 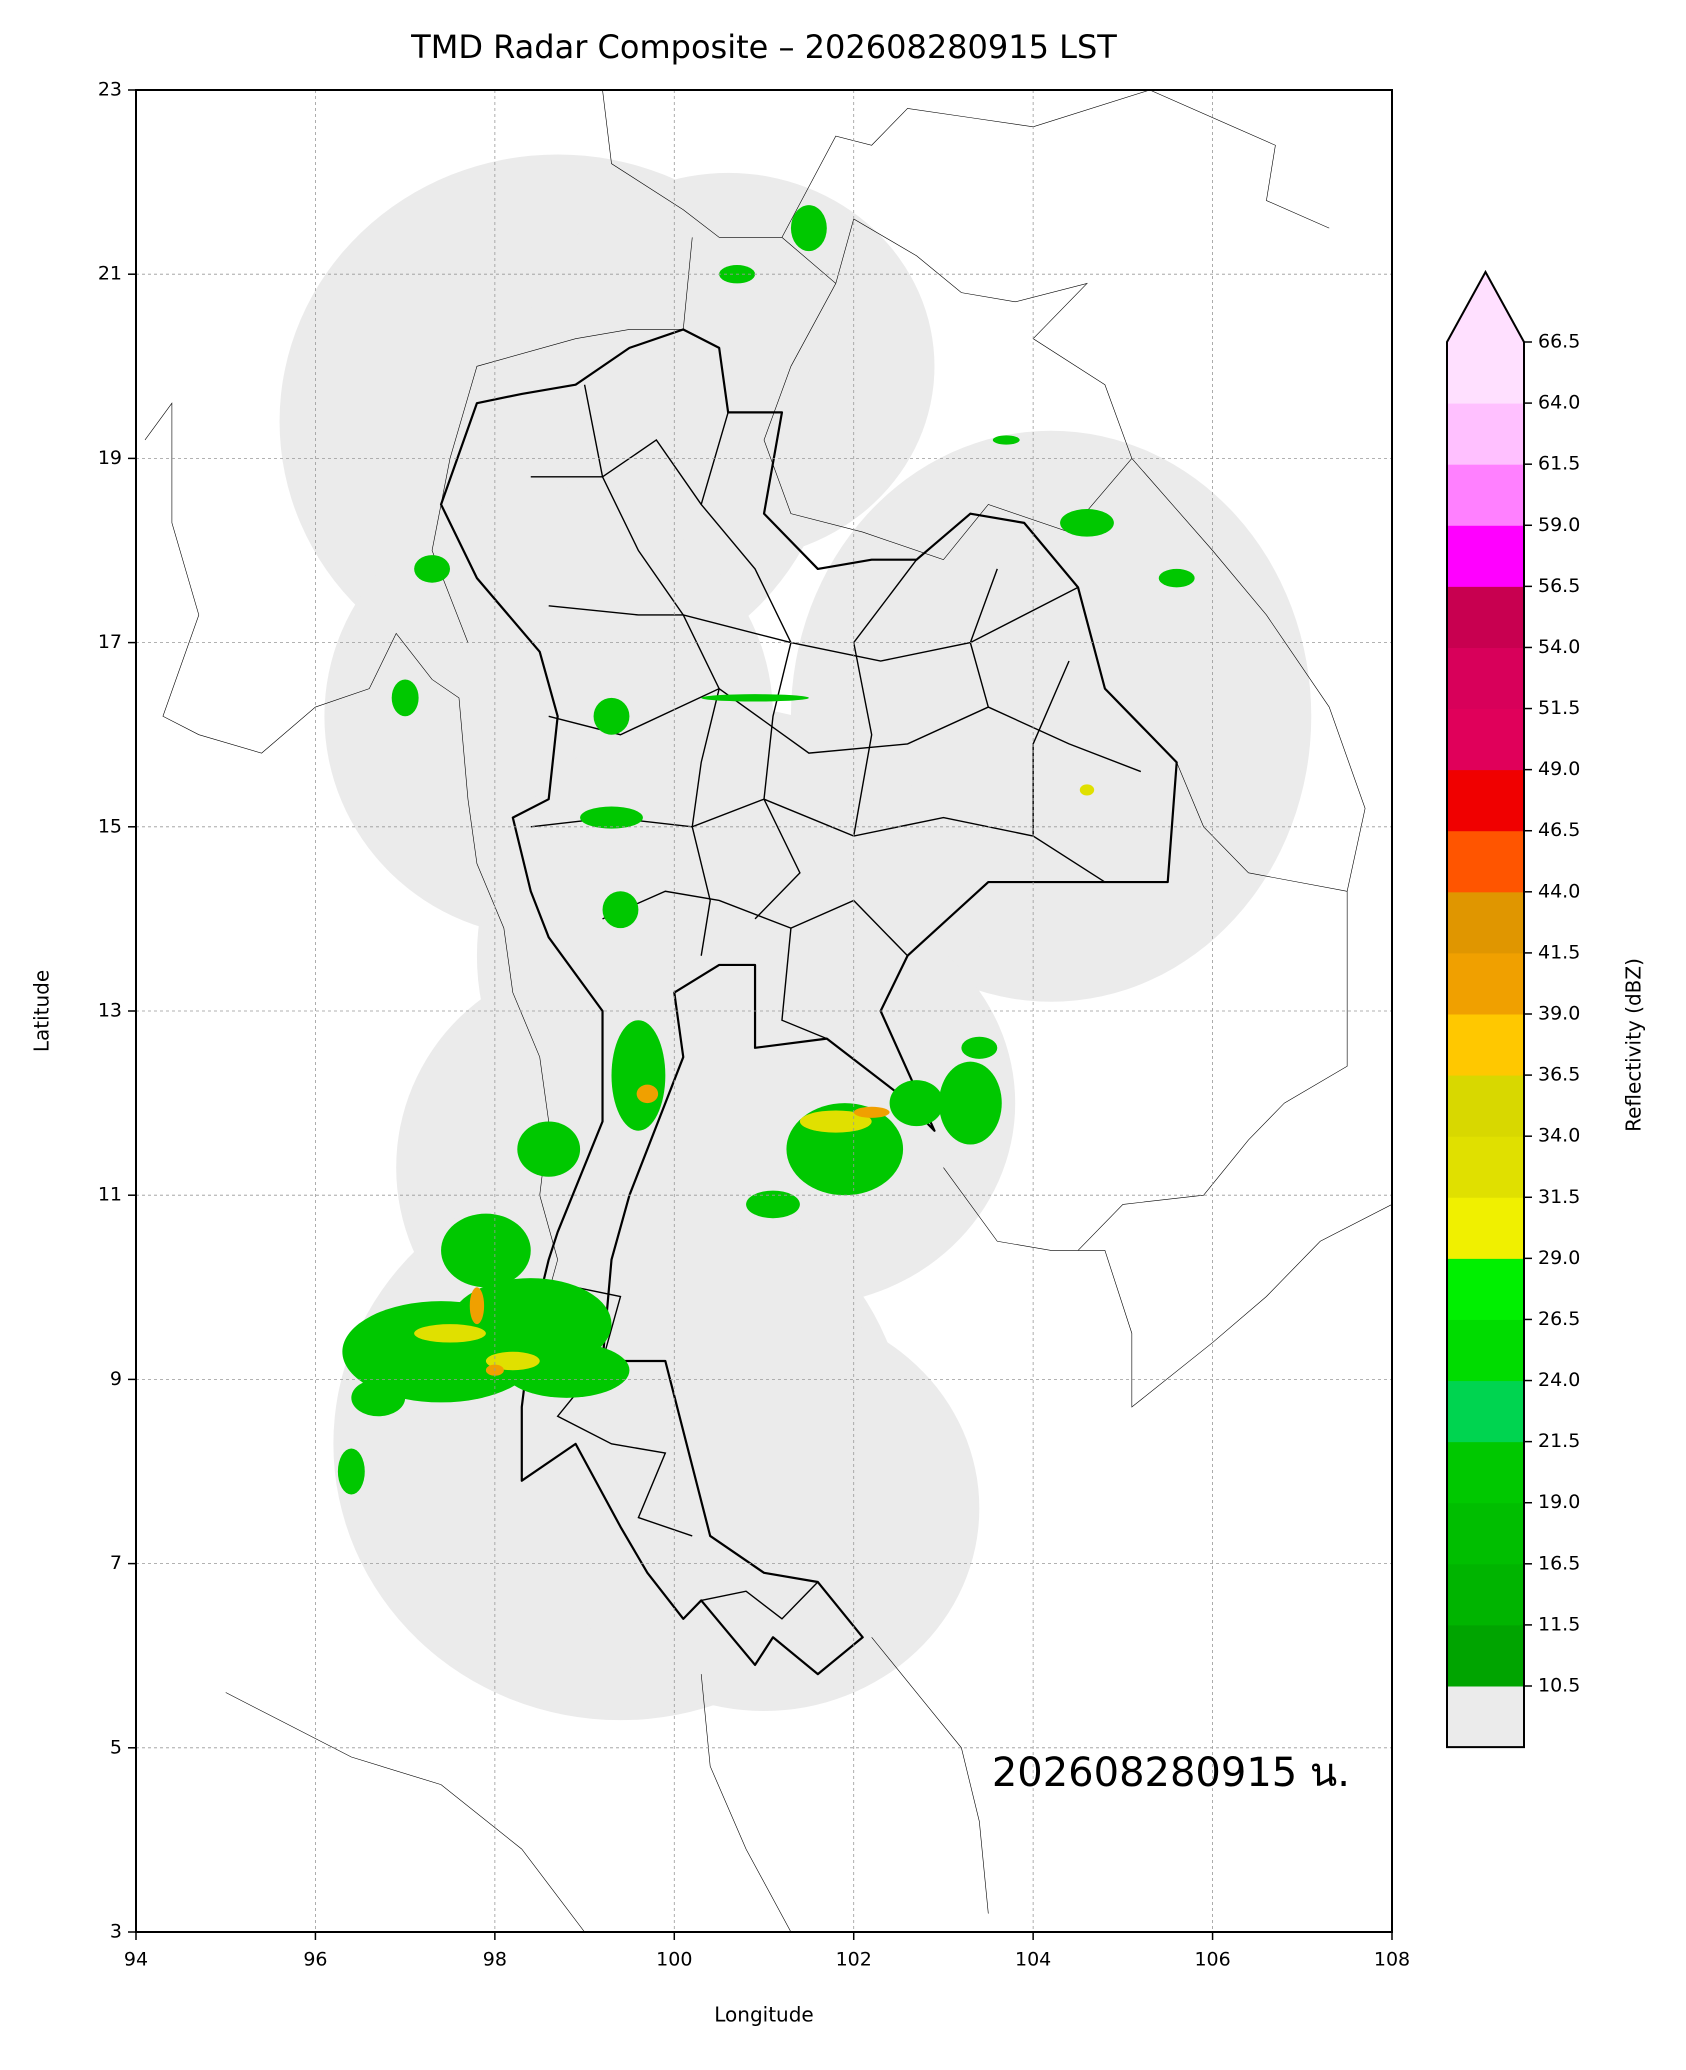 I want to click on colorbar-tick-label: 41.5, so click(x=1559, y=952).